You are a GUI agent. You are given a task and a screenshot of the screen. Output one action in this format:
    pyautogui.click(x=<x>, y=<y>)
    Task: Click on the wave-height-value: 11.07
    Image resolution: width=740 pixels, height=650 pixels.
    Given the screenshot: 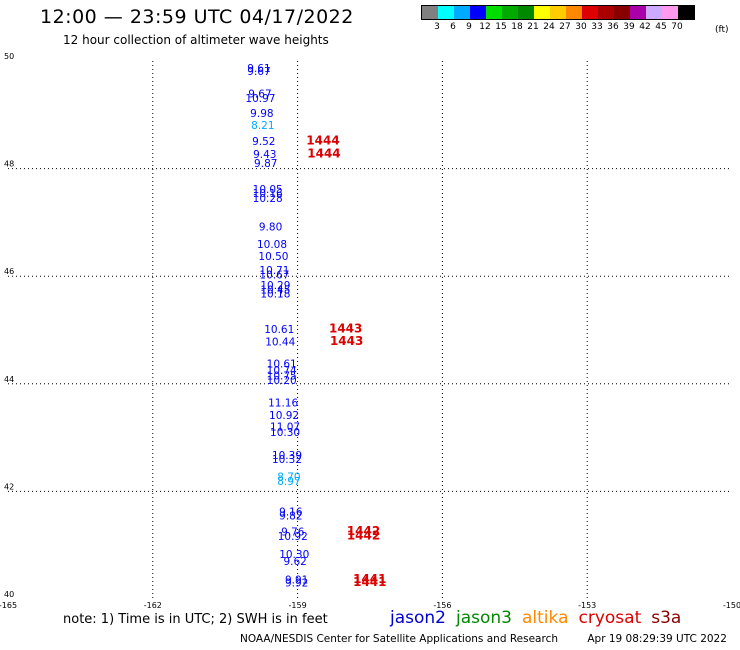 What is the action you would take?
    pyautogui.click(x=285, y=428)
    